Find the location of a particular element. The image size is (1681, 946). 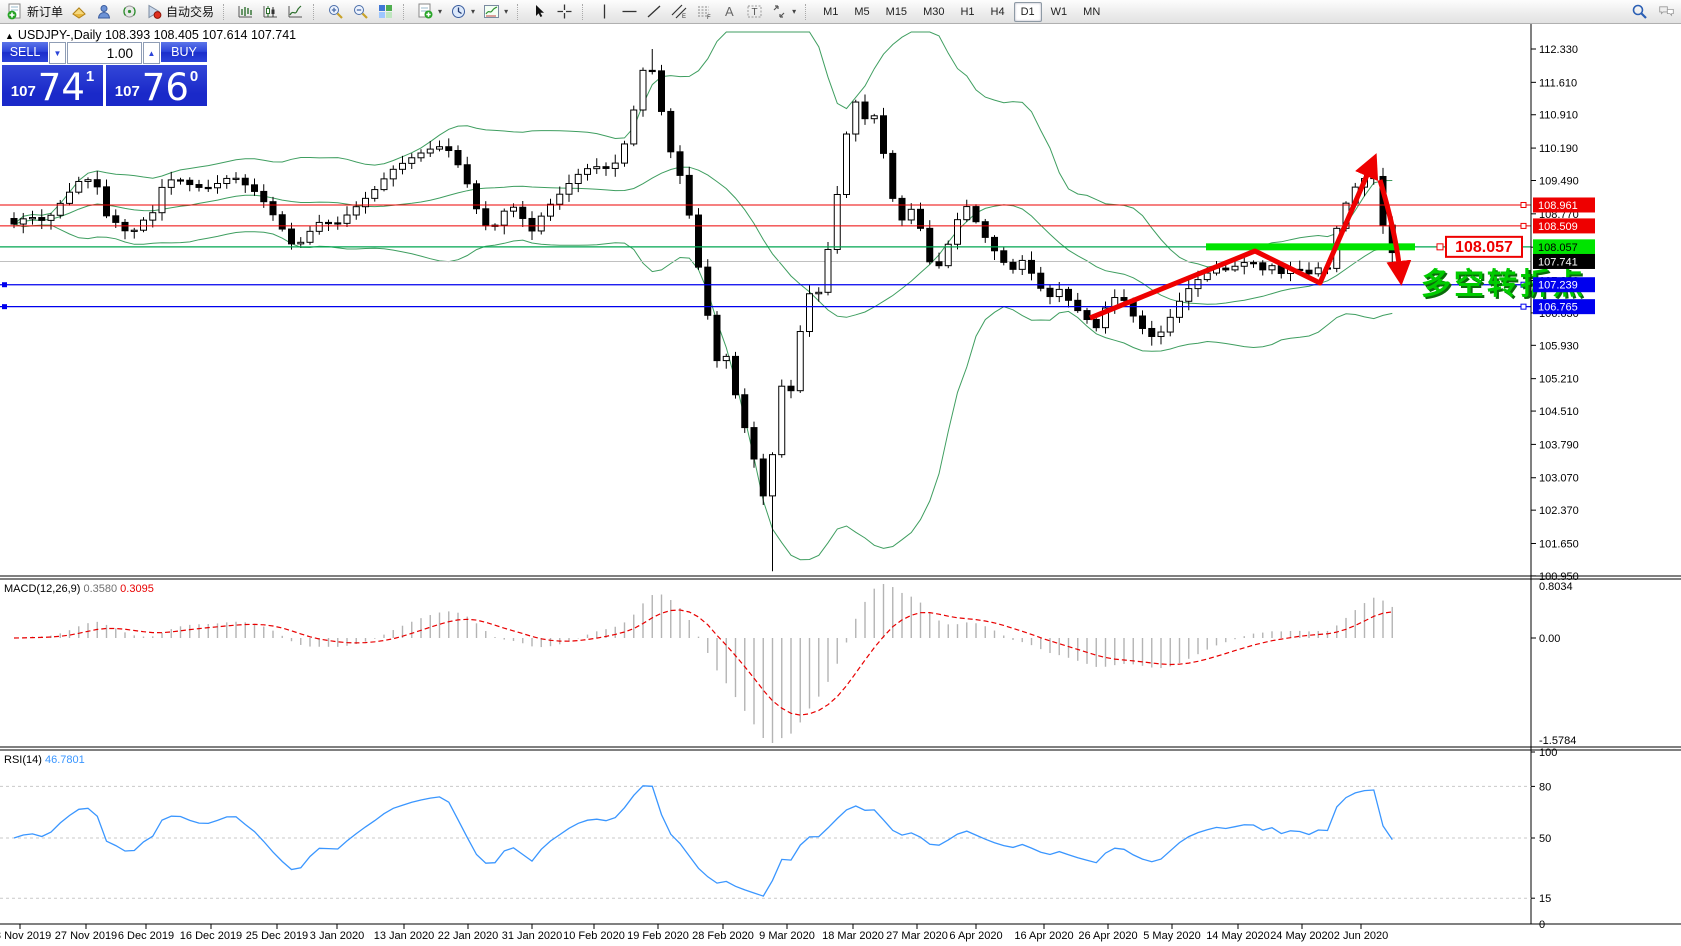

equidistant-channel-button: E is located at coordinates (679, 12).